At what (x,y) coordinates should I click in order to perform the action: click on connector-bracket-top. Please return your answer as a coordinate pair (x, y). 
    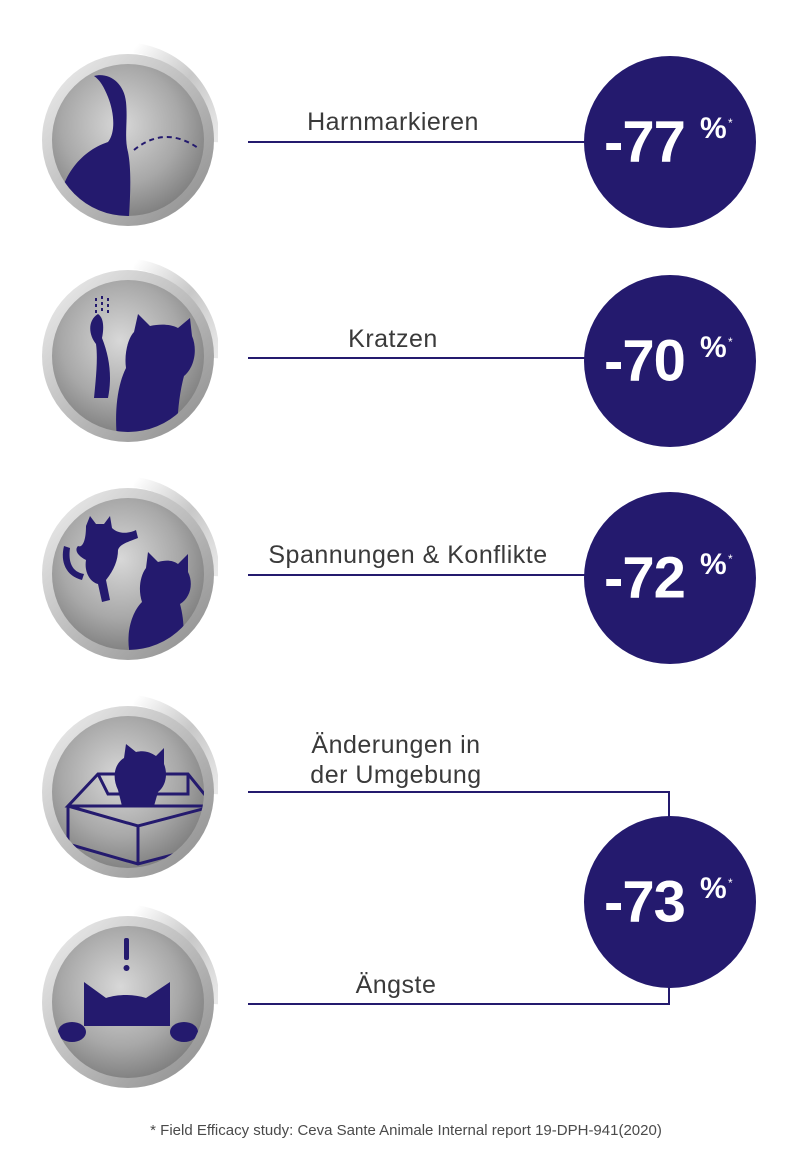
    Looking at the image, I should click on (669, 810).